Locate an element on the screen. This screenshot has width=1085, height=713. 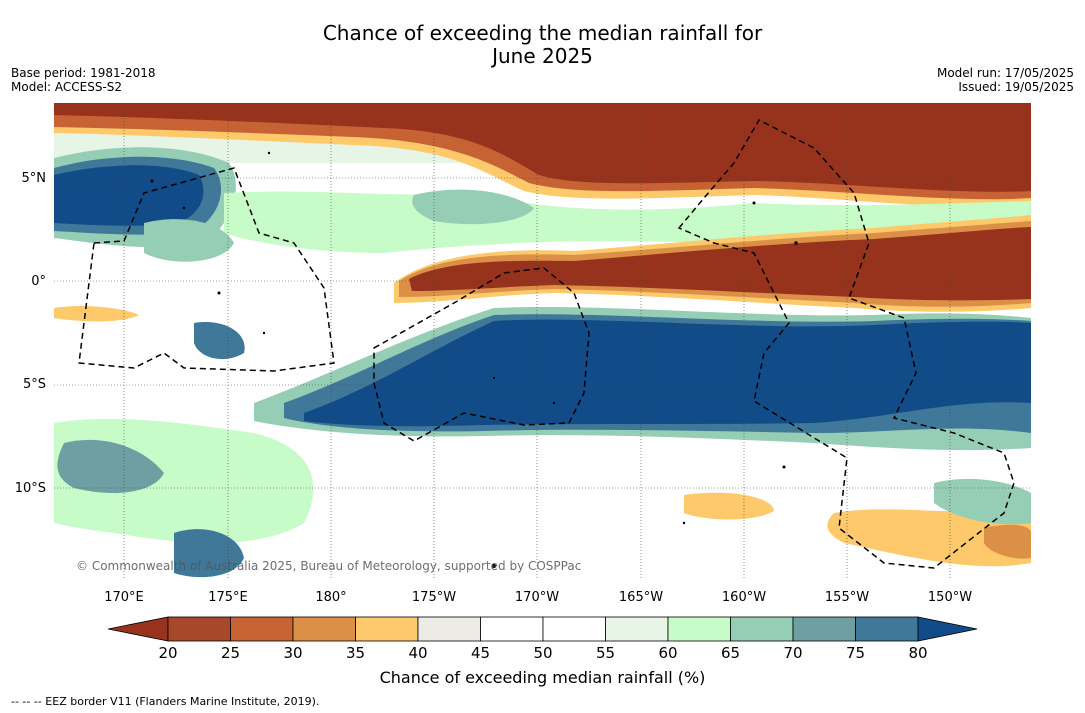
lon-label: 165°W is located at coordinates (641, 597).